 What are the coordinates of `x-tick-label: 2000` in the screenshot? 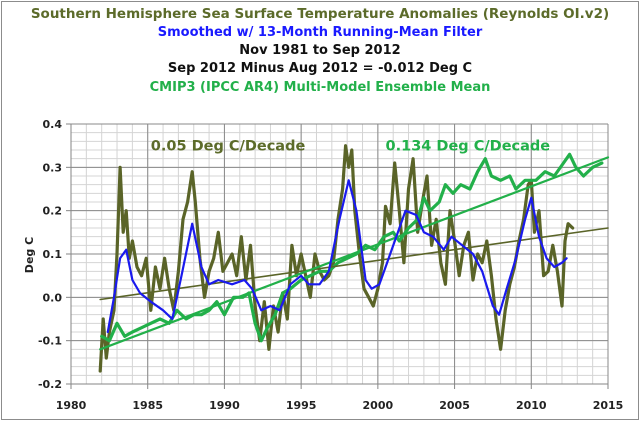 It's located at (378, 405).